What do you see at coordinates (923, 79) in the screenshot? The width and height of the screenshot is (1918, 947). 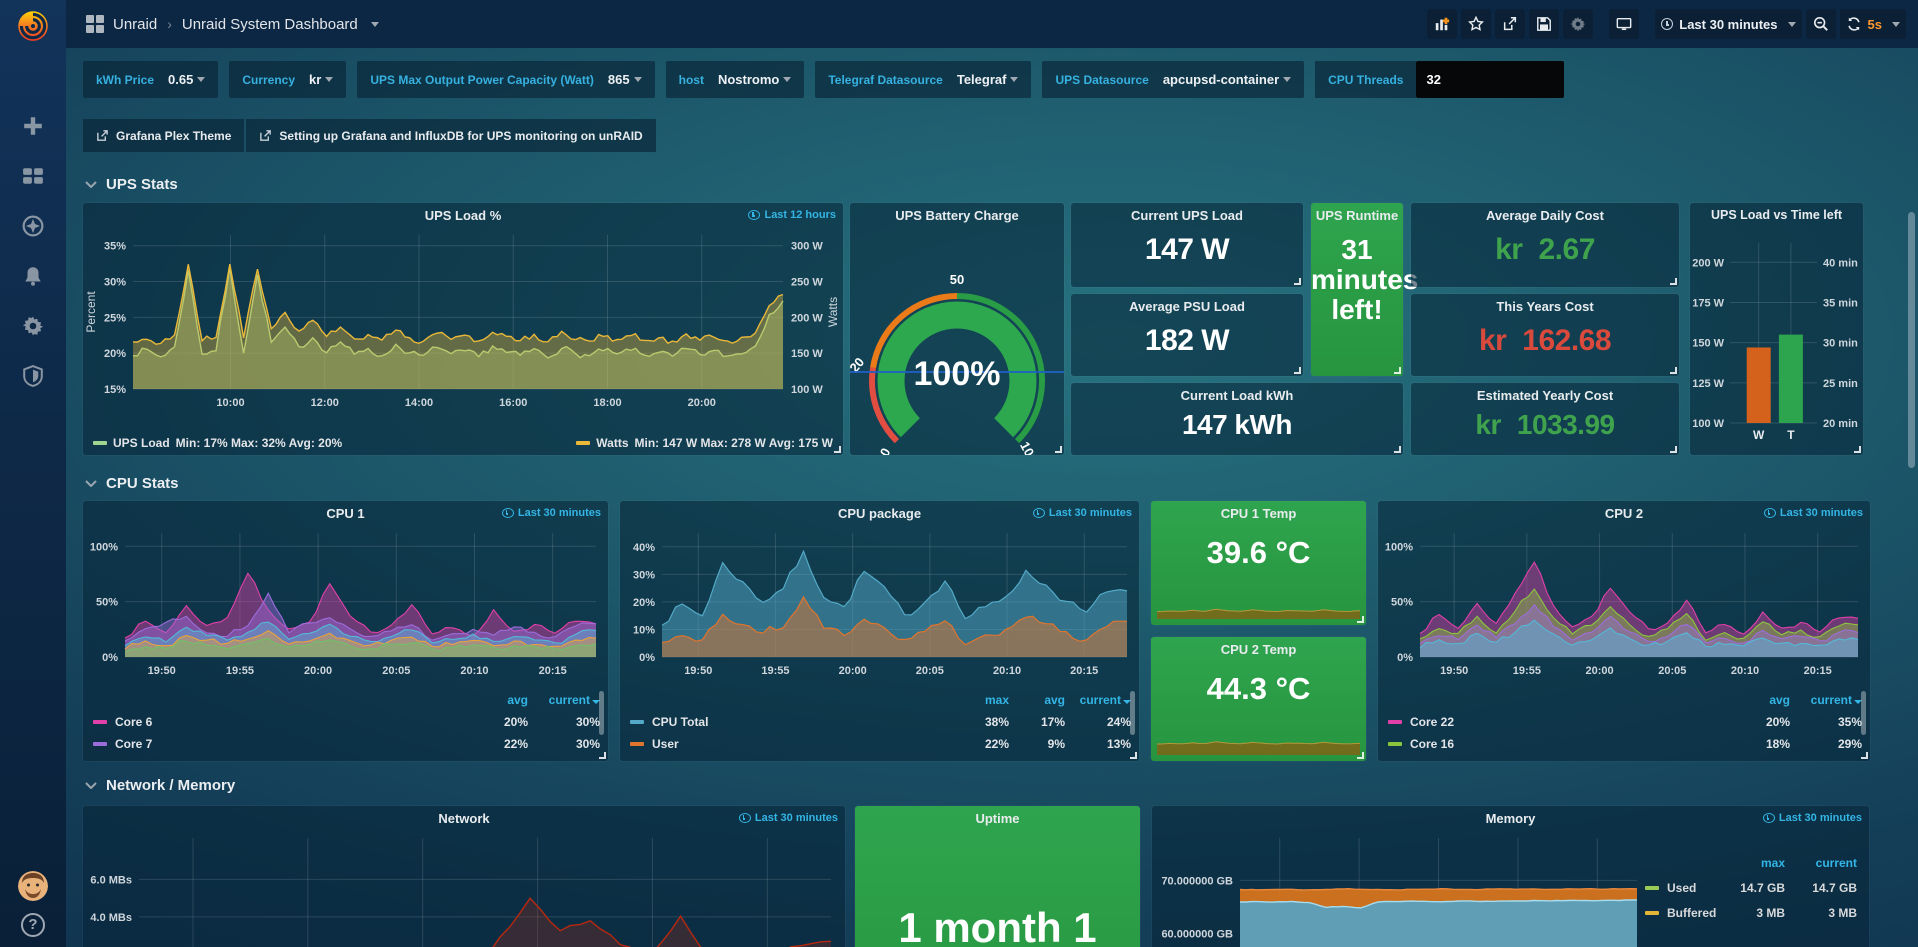 I see `variable-telegraf-datasource: Telegraf Datasource Telegraf` at bounding box center [923, 79].